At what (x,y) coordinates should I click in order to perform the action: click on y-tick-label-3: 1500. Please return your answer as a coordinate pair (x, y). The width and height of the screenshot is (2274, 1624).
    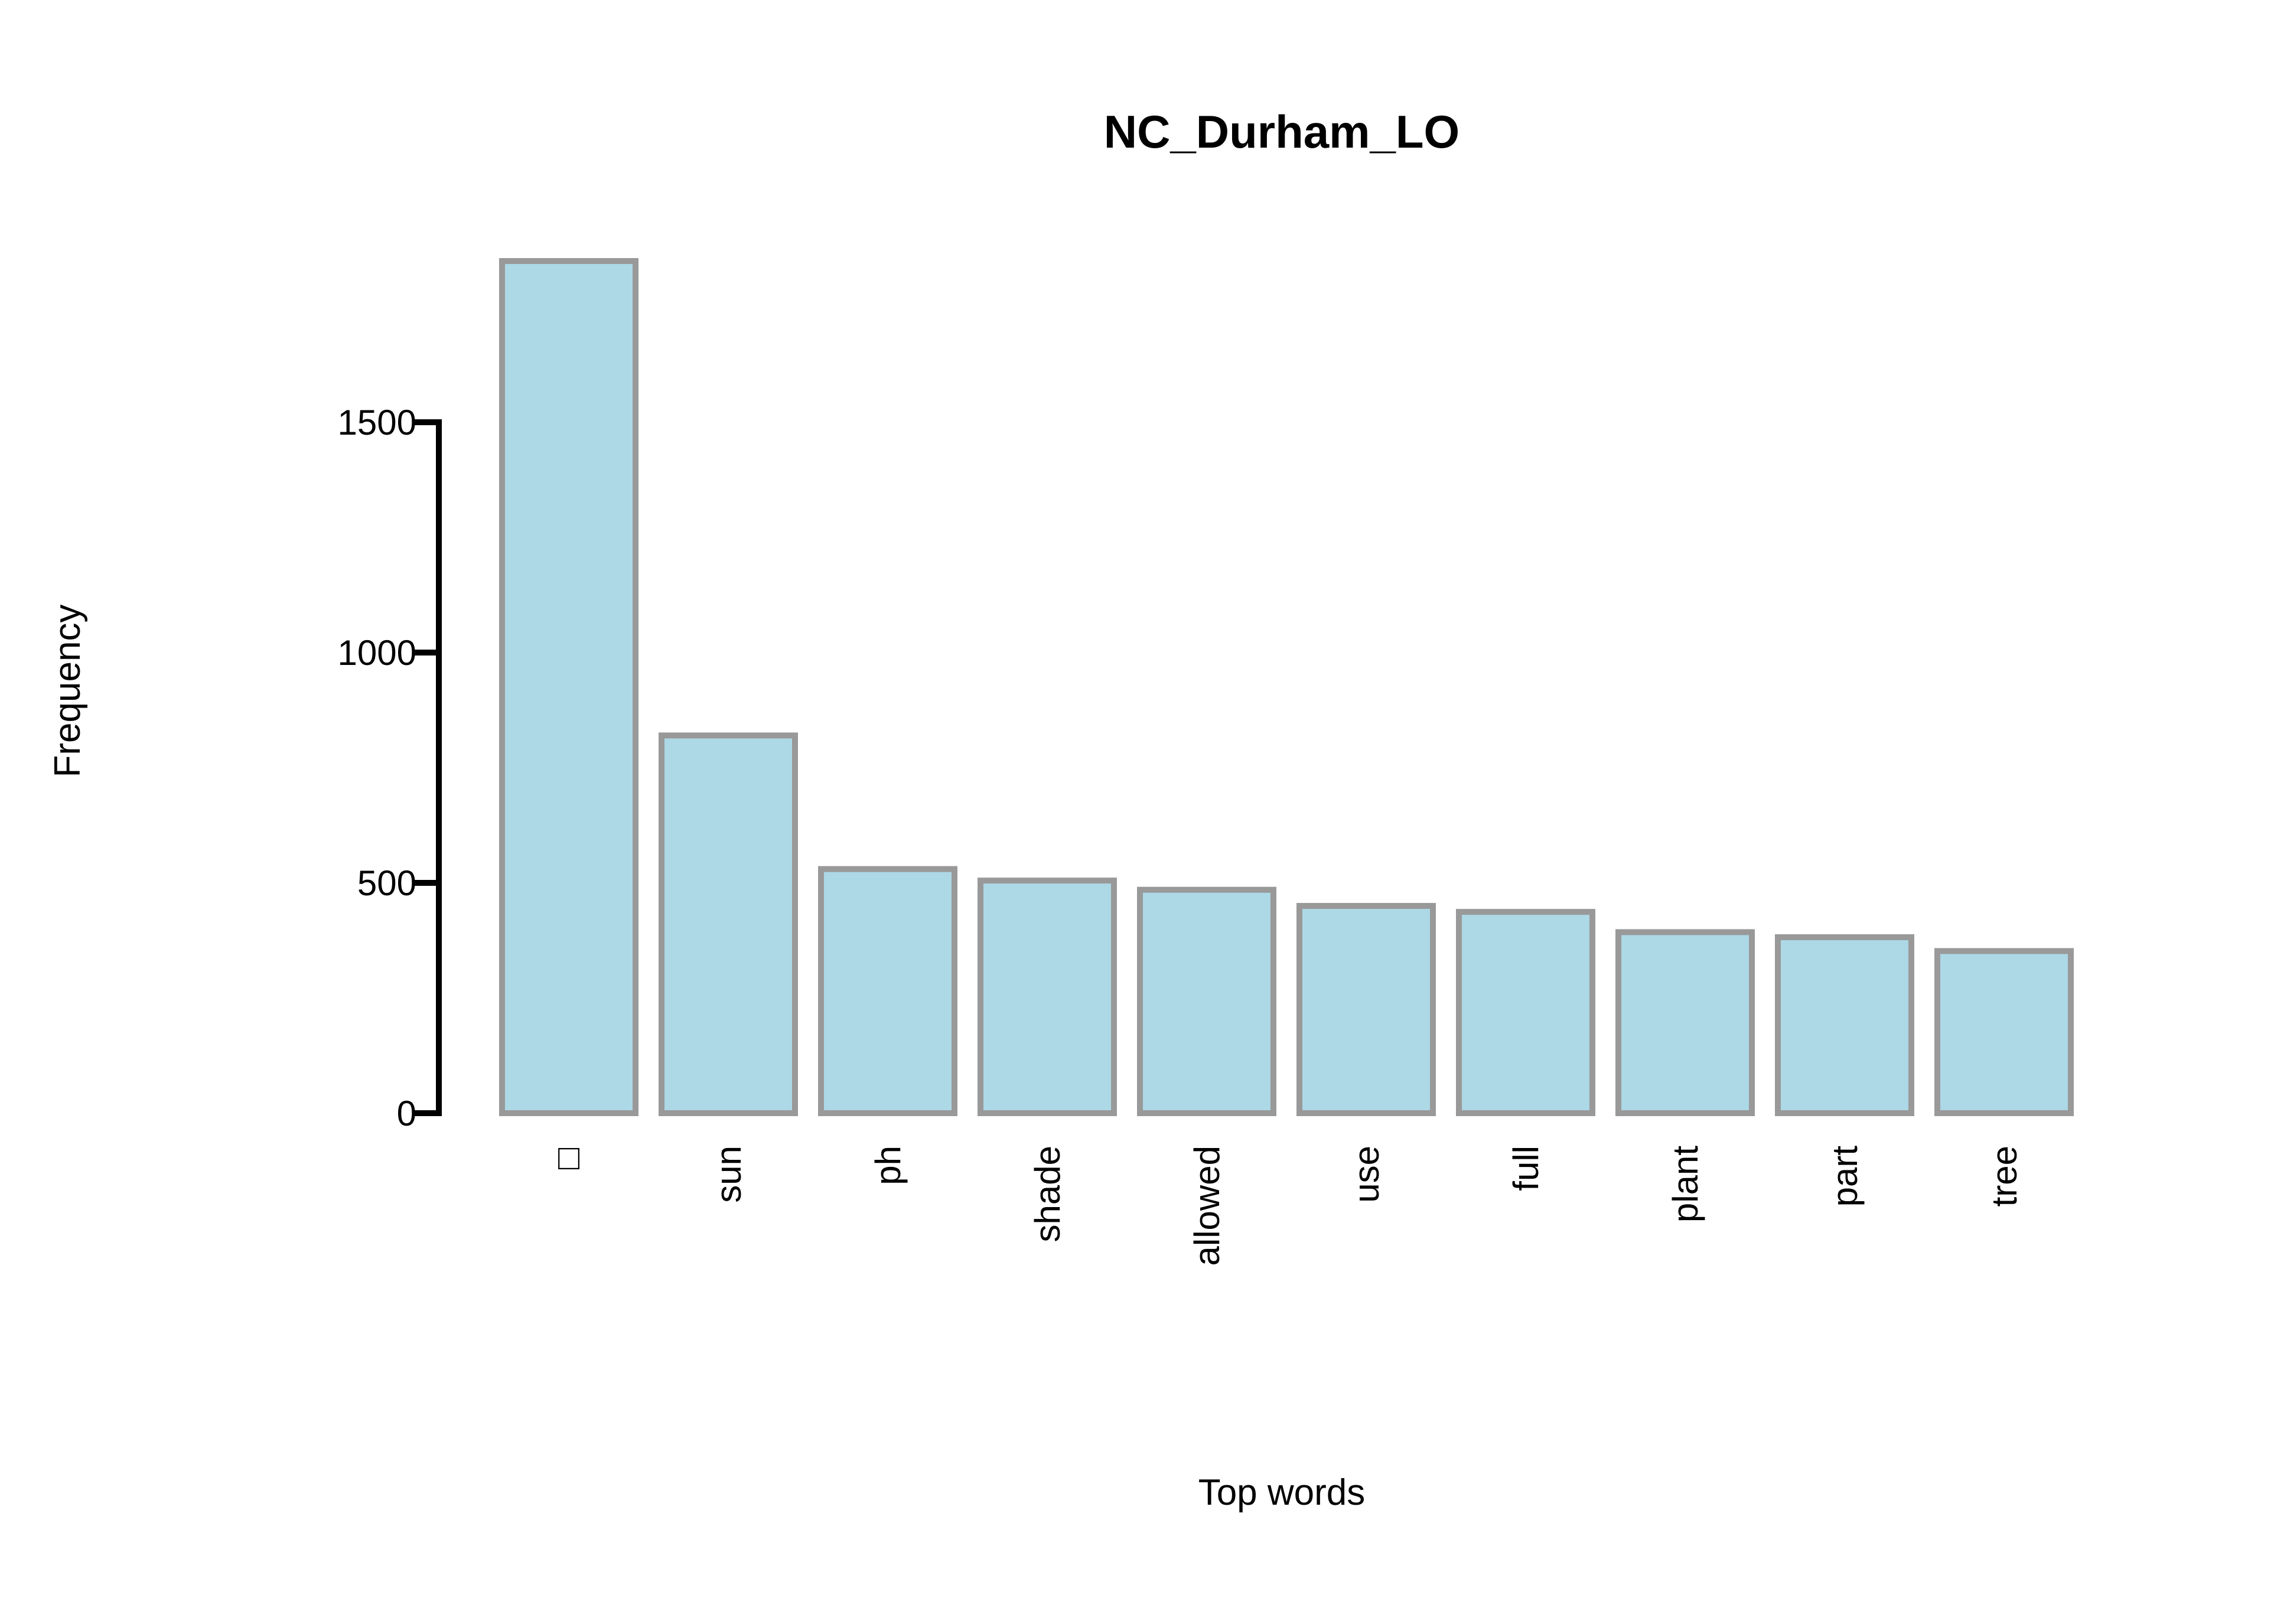
    Looking at the image, I should click on (377, 423).